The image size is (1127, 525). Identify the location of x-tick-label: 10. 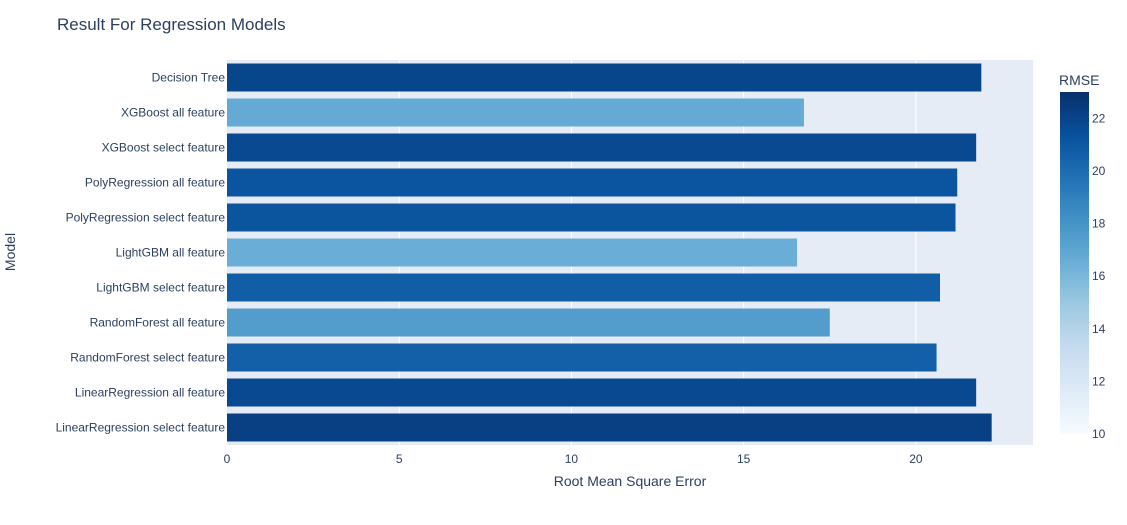
(572, 459).